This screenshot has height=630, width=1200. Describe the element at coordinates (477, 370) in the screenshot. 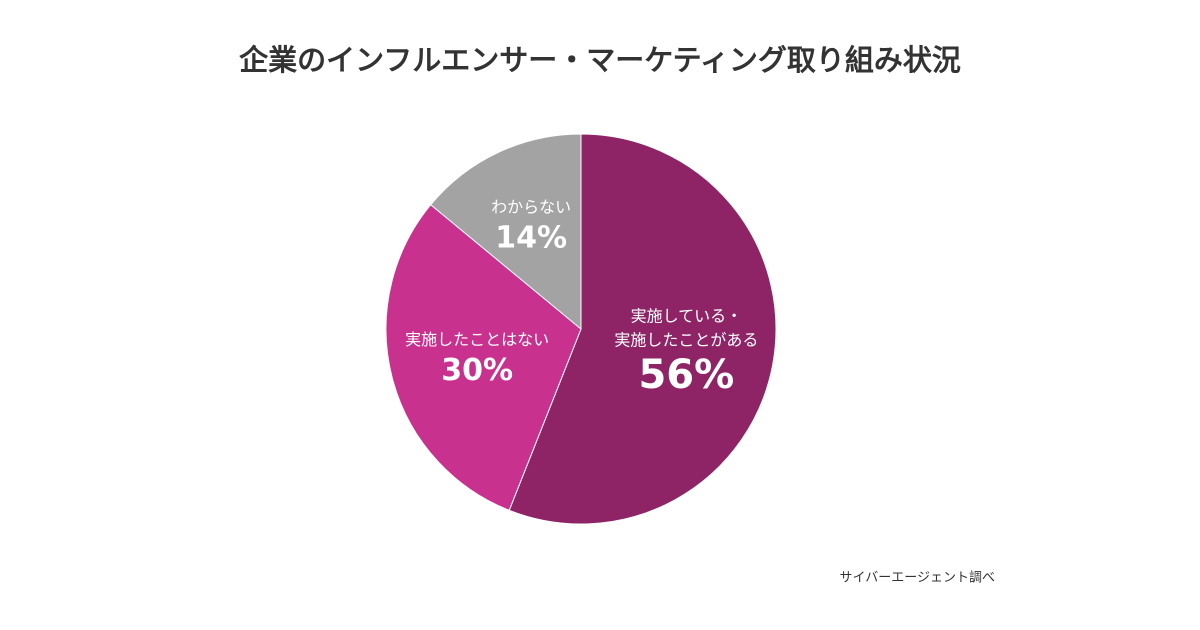

I see `value-label: 30%` at that location.